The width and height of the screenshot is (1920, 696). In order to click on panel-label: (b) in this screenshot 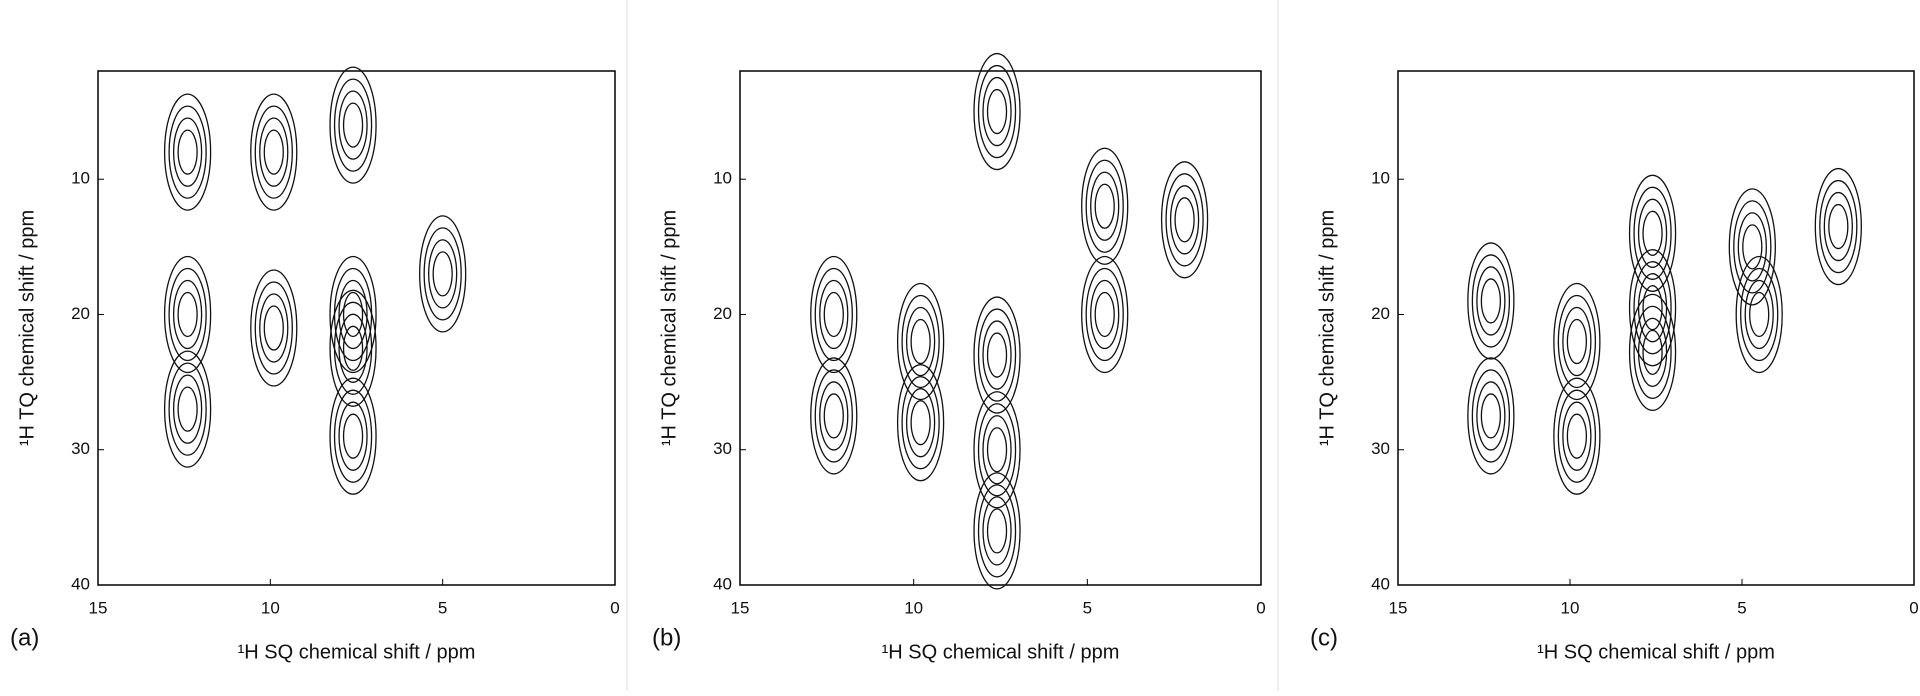, I will do `click(666, 637)`.